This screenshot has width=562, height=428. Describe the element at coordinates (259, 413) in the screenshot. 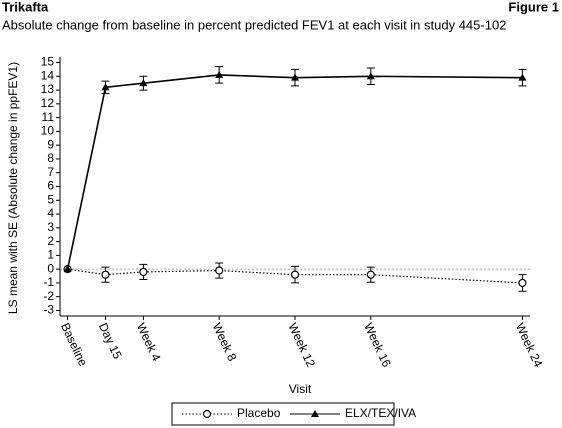

I see `legend-label: Placebo` at that location.